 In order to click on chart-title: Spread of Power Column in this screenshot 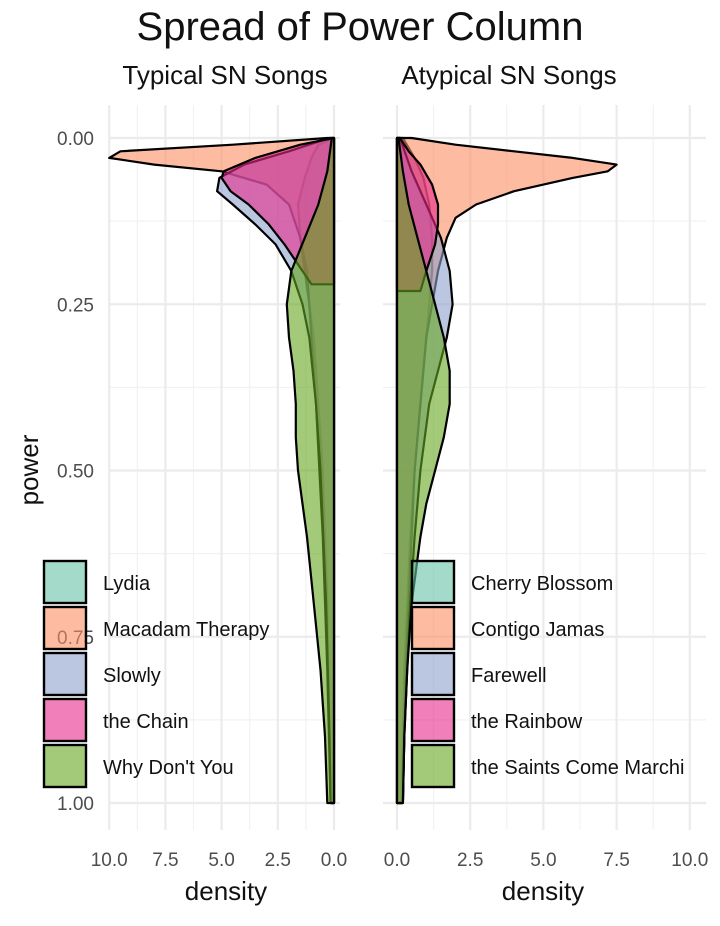, I will do `click(360, 27)`.